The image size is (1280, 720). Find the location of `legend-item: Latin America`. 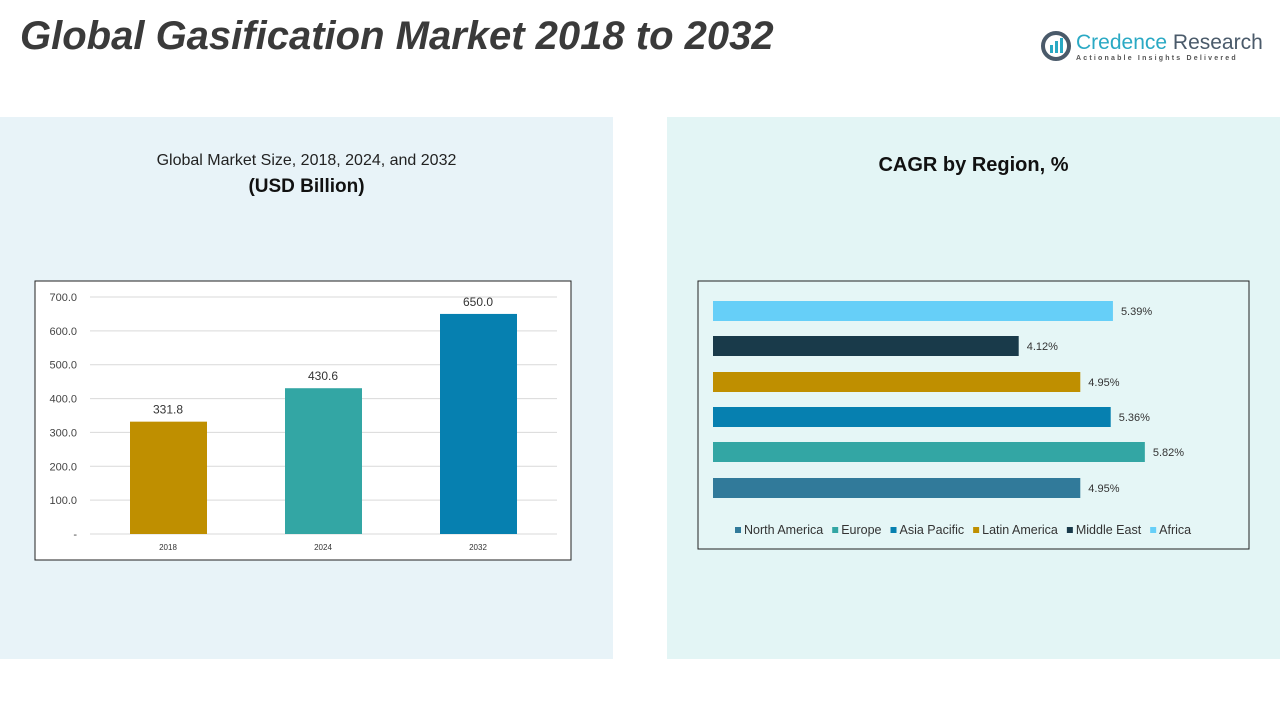

legend-item: Latin America is located at coordinates (1020, 530).